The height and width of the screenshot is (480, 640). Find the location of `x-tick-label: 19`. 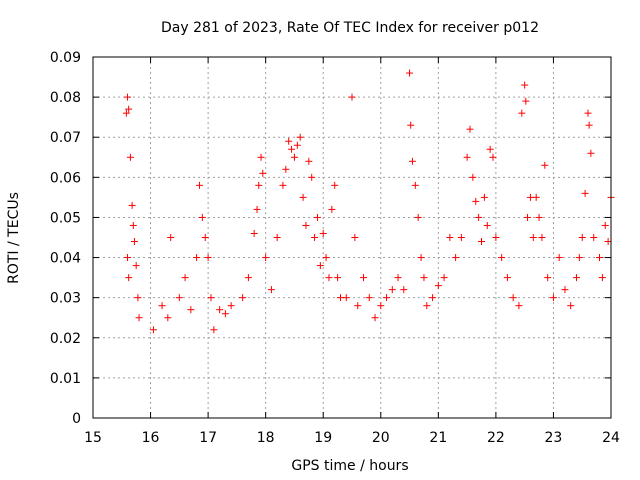

x-tick-label: 19 is located at coordinates (323, 438).